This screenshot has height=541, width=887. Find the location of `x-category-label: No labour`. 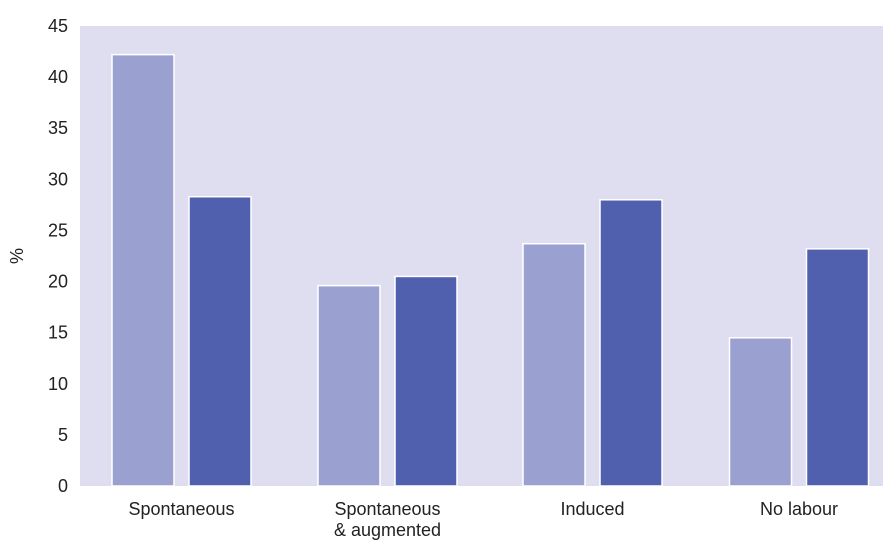

x-category-label: No labour is located at coordinates (799, 509).